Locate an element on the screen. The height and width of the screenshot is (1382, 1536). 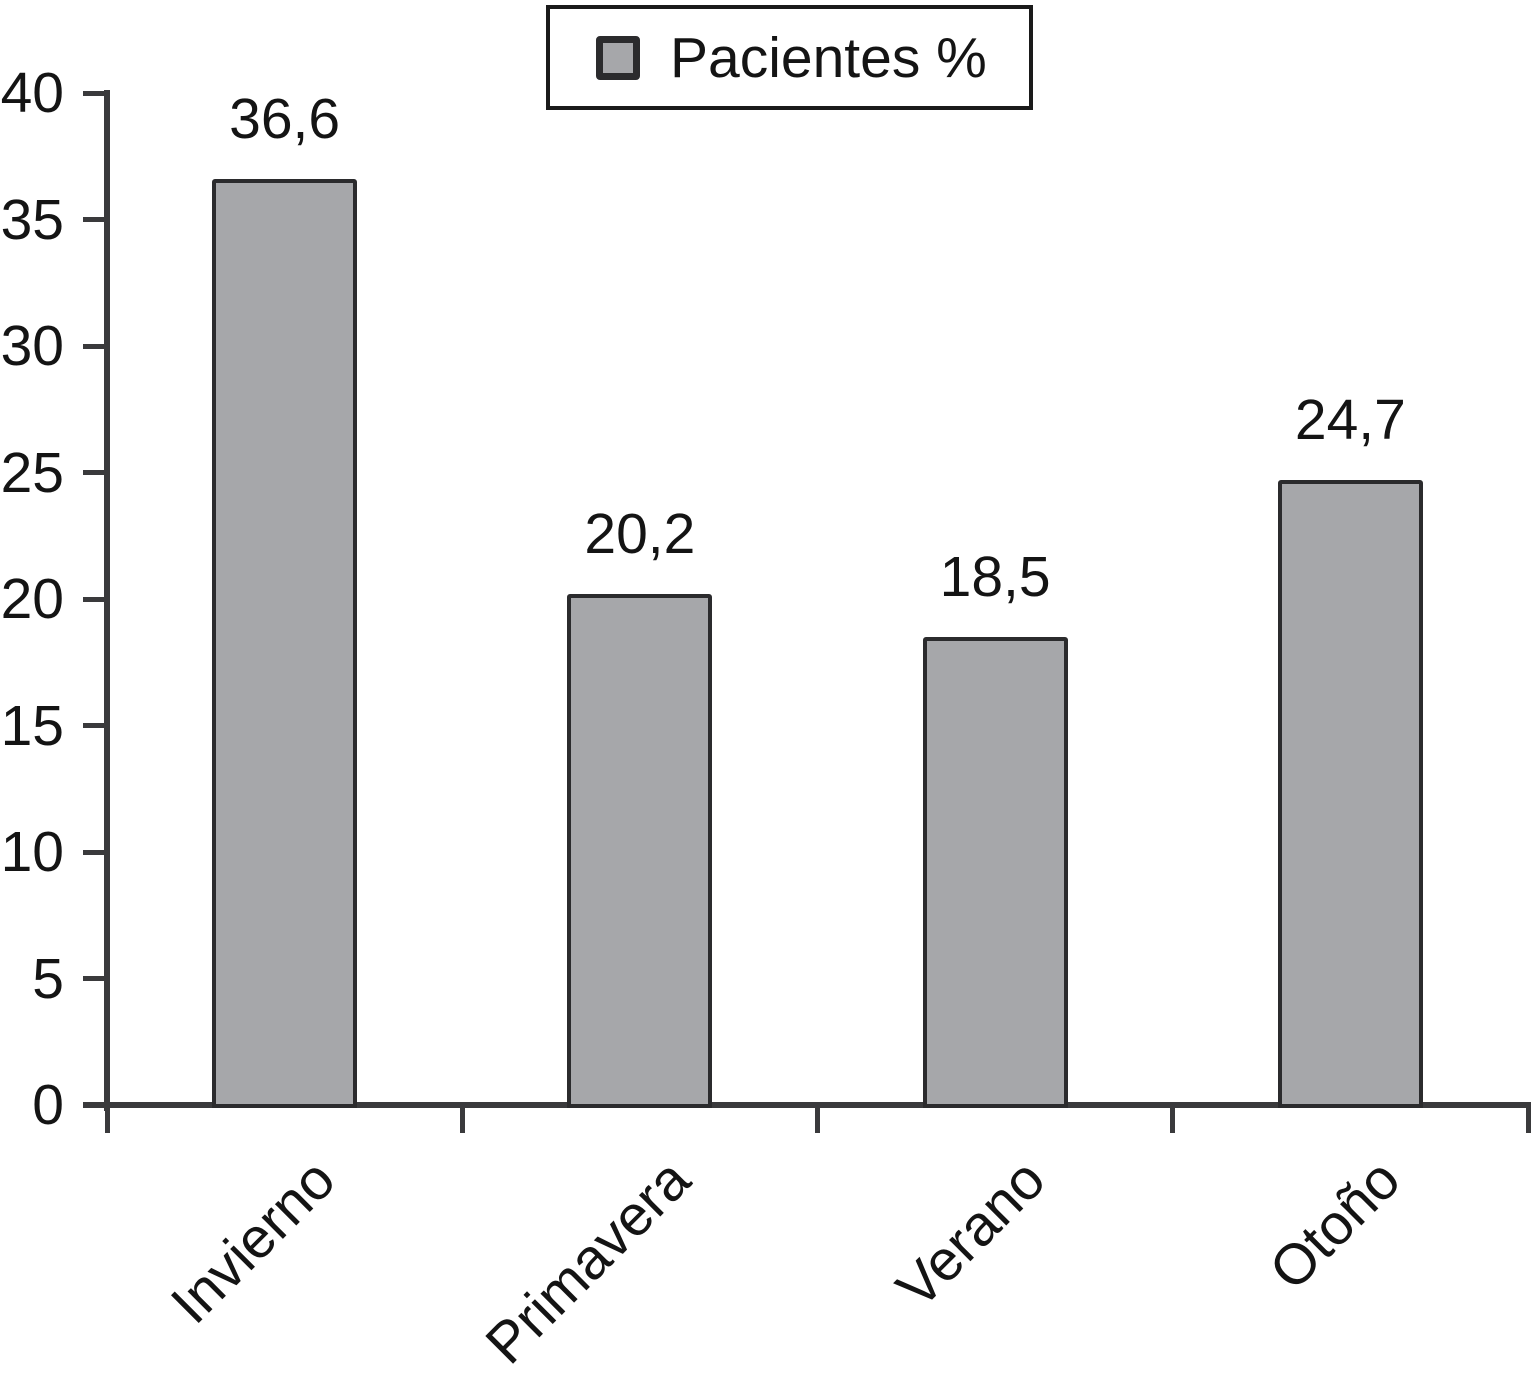
y-tick-label: 10 is located at coordinates (32, 852).